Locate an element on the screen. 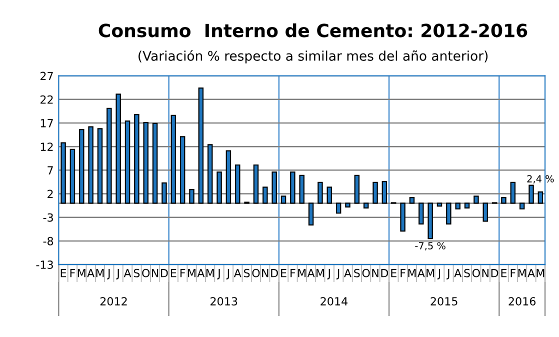 This screenshot has width=559, height=337. y-tick-label: 7 is located at coordinates (50, 170).